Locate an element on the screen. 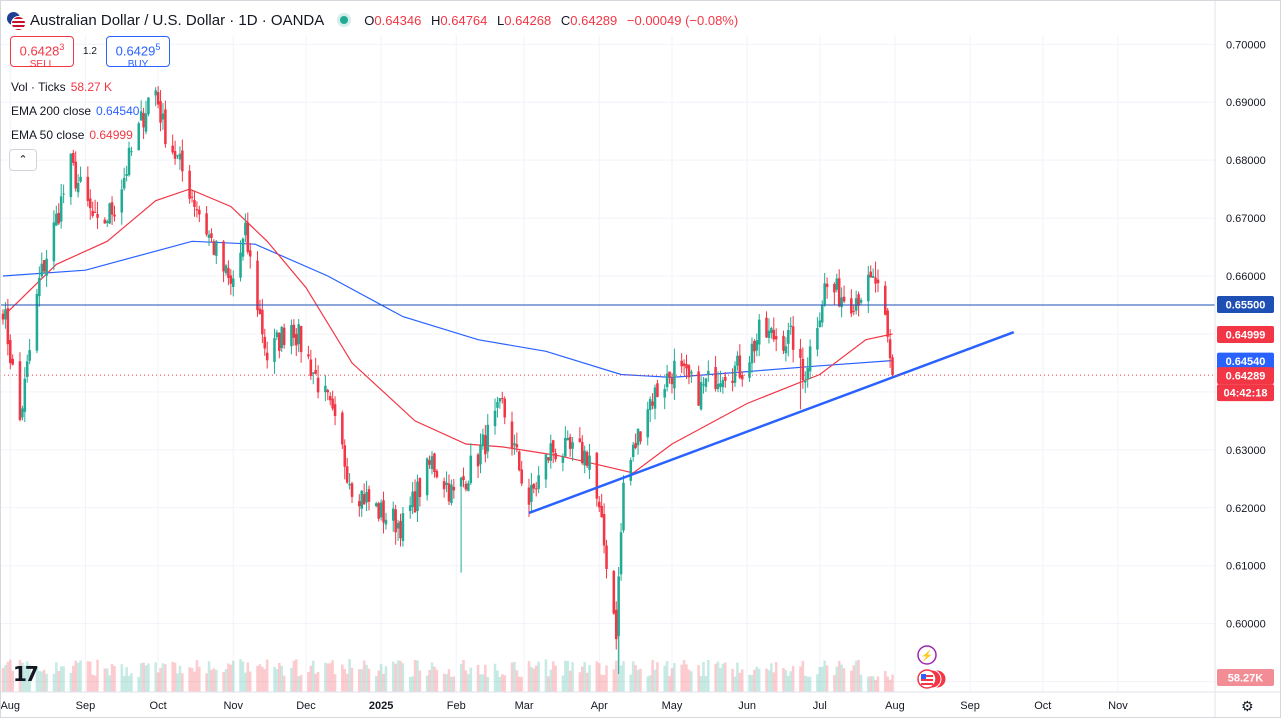 Image resolution: width=1283 pixels, height=720 pixels. gear-icon: ⚙ is located at coordinates (1247, 706).